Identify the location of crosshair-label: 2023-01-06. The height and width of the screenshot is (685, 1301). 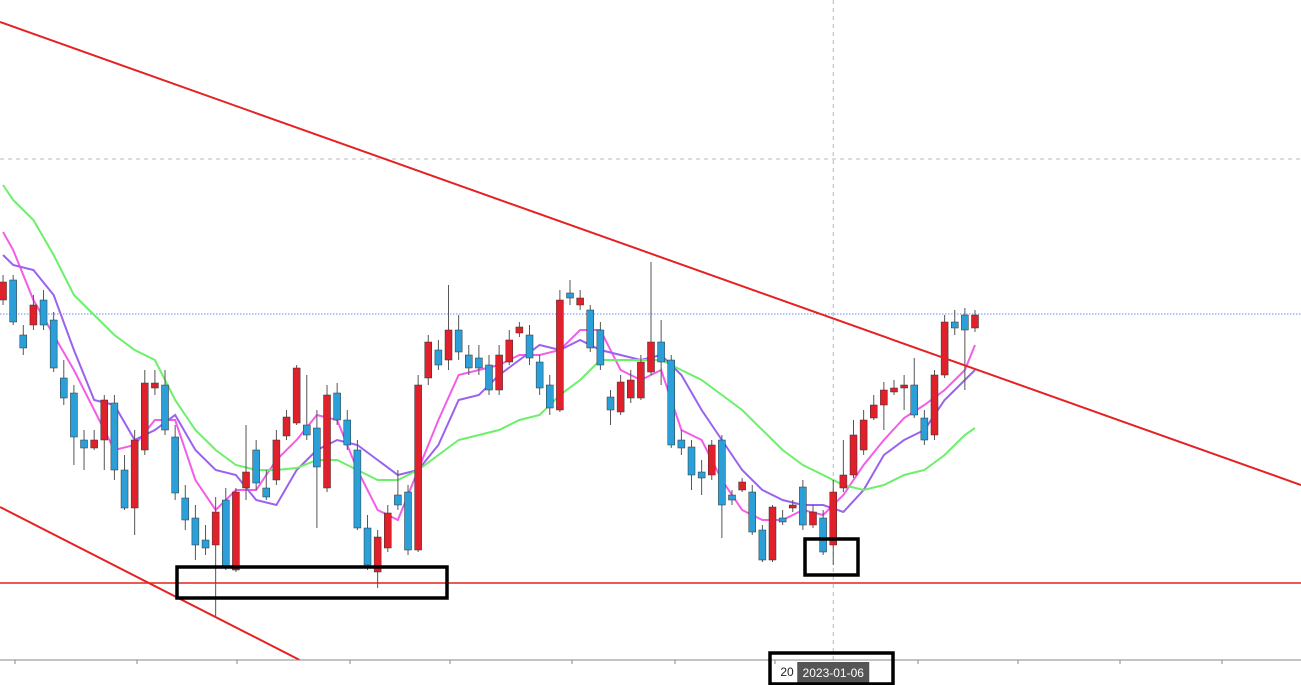
(834, 673).